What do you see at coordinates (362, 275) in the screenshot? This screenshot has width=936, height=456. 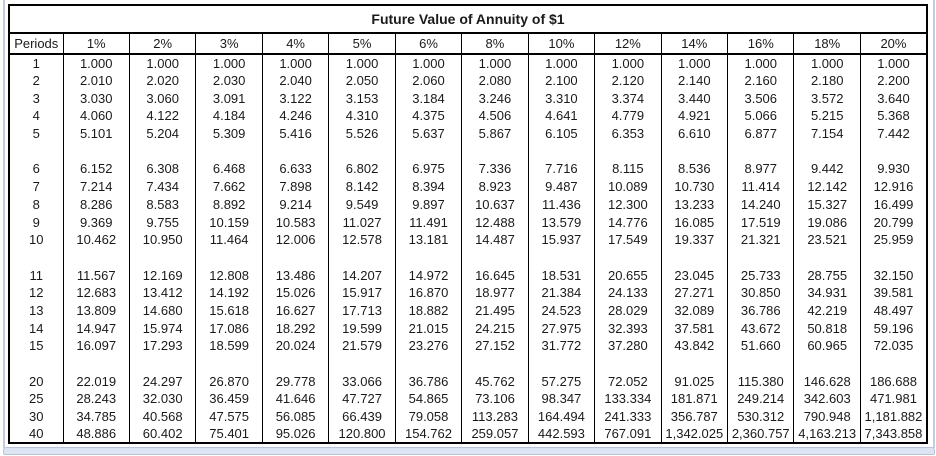 I see `value-cell: 14.207` at bounding box center [362, 275].